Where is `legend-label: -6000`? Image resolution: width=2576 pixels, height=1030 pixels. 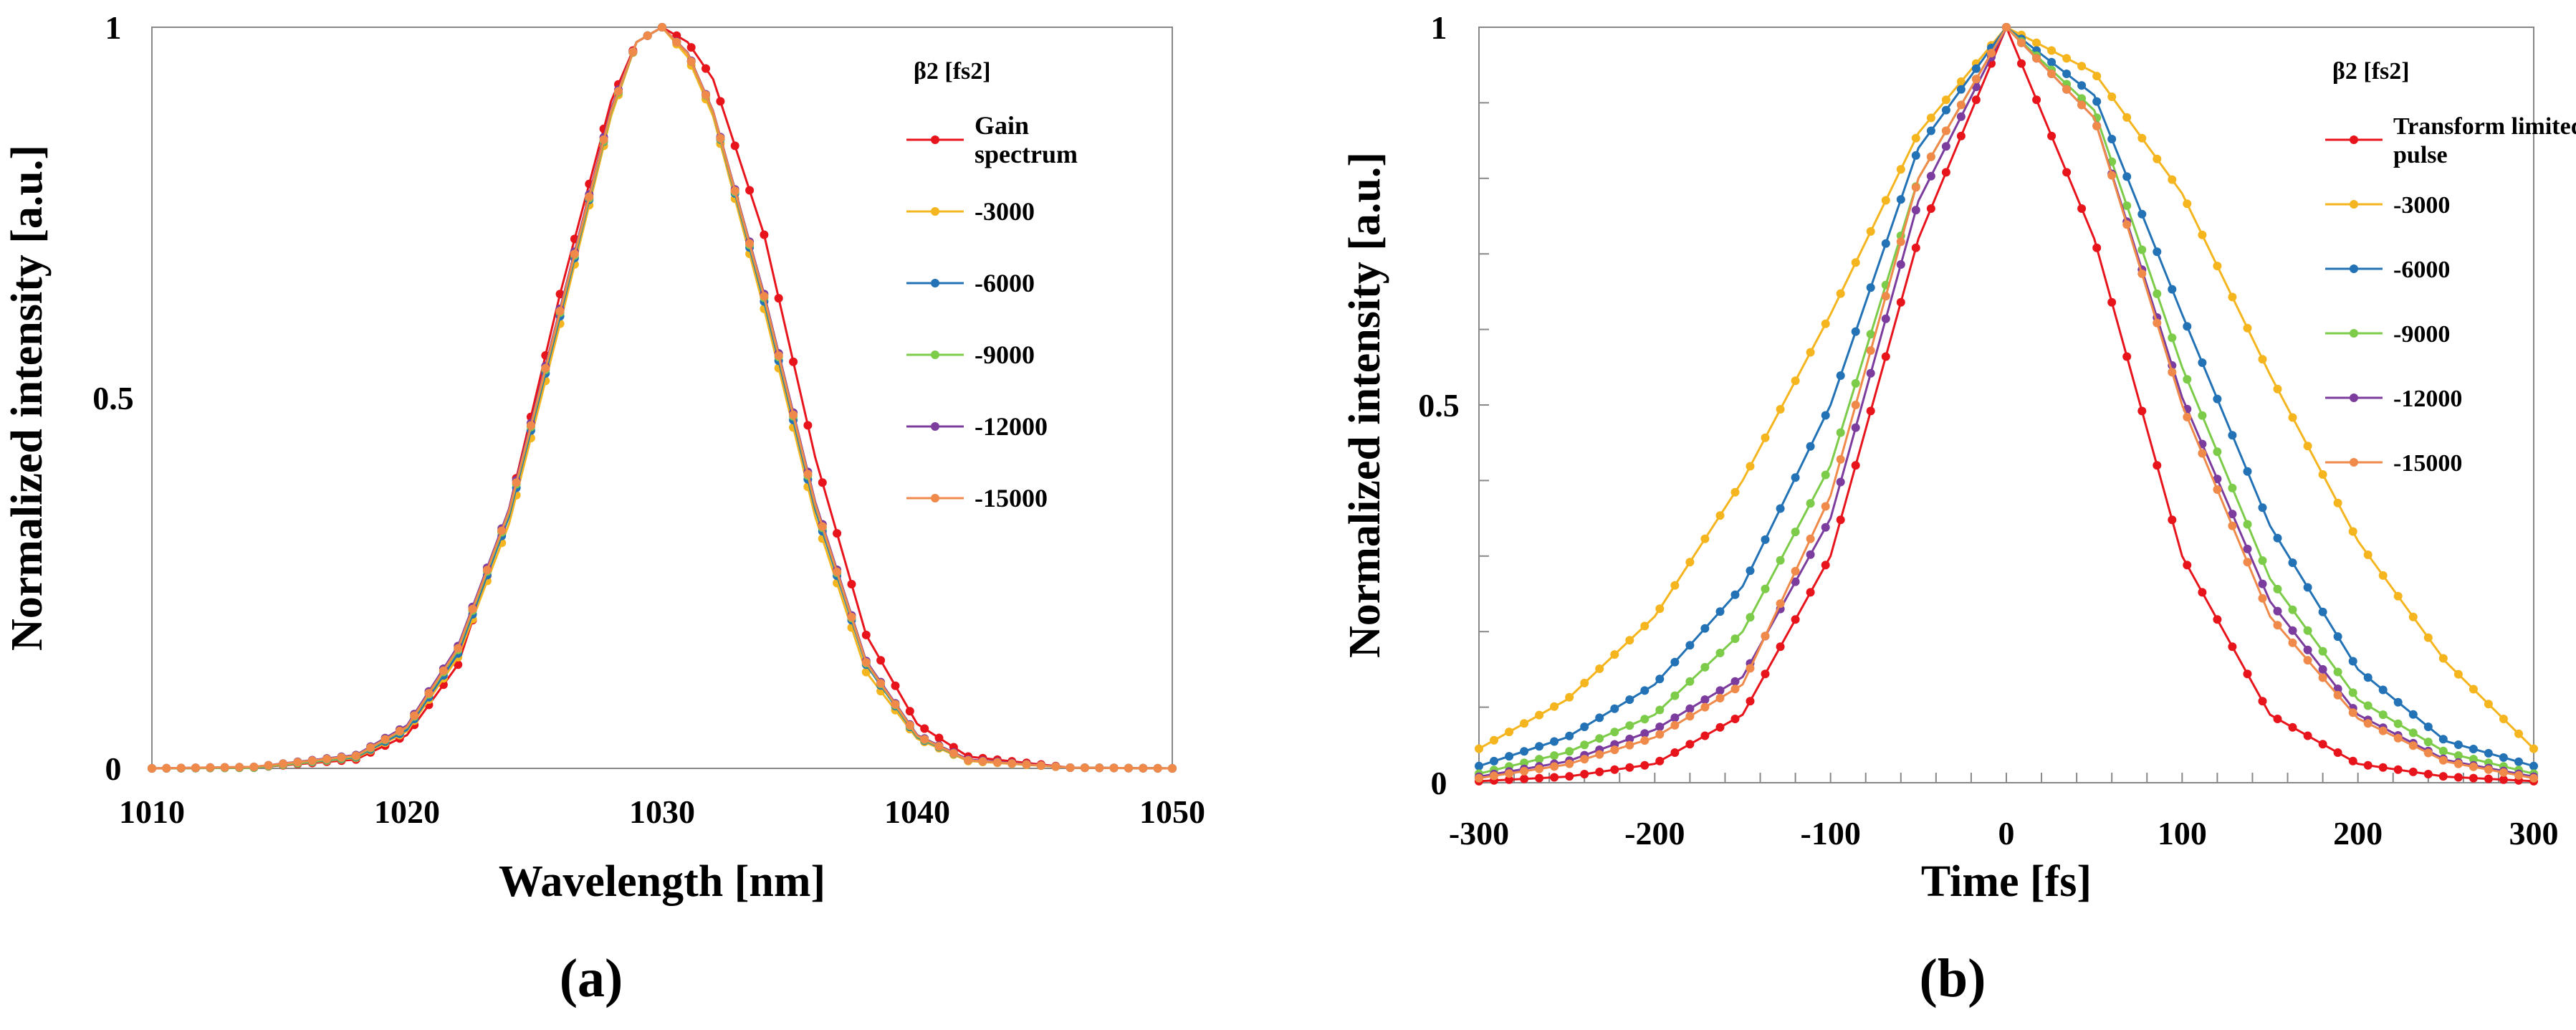 legend-label: -6000 is located at coordinates (2421, 270).